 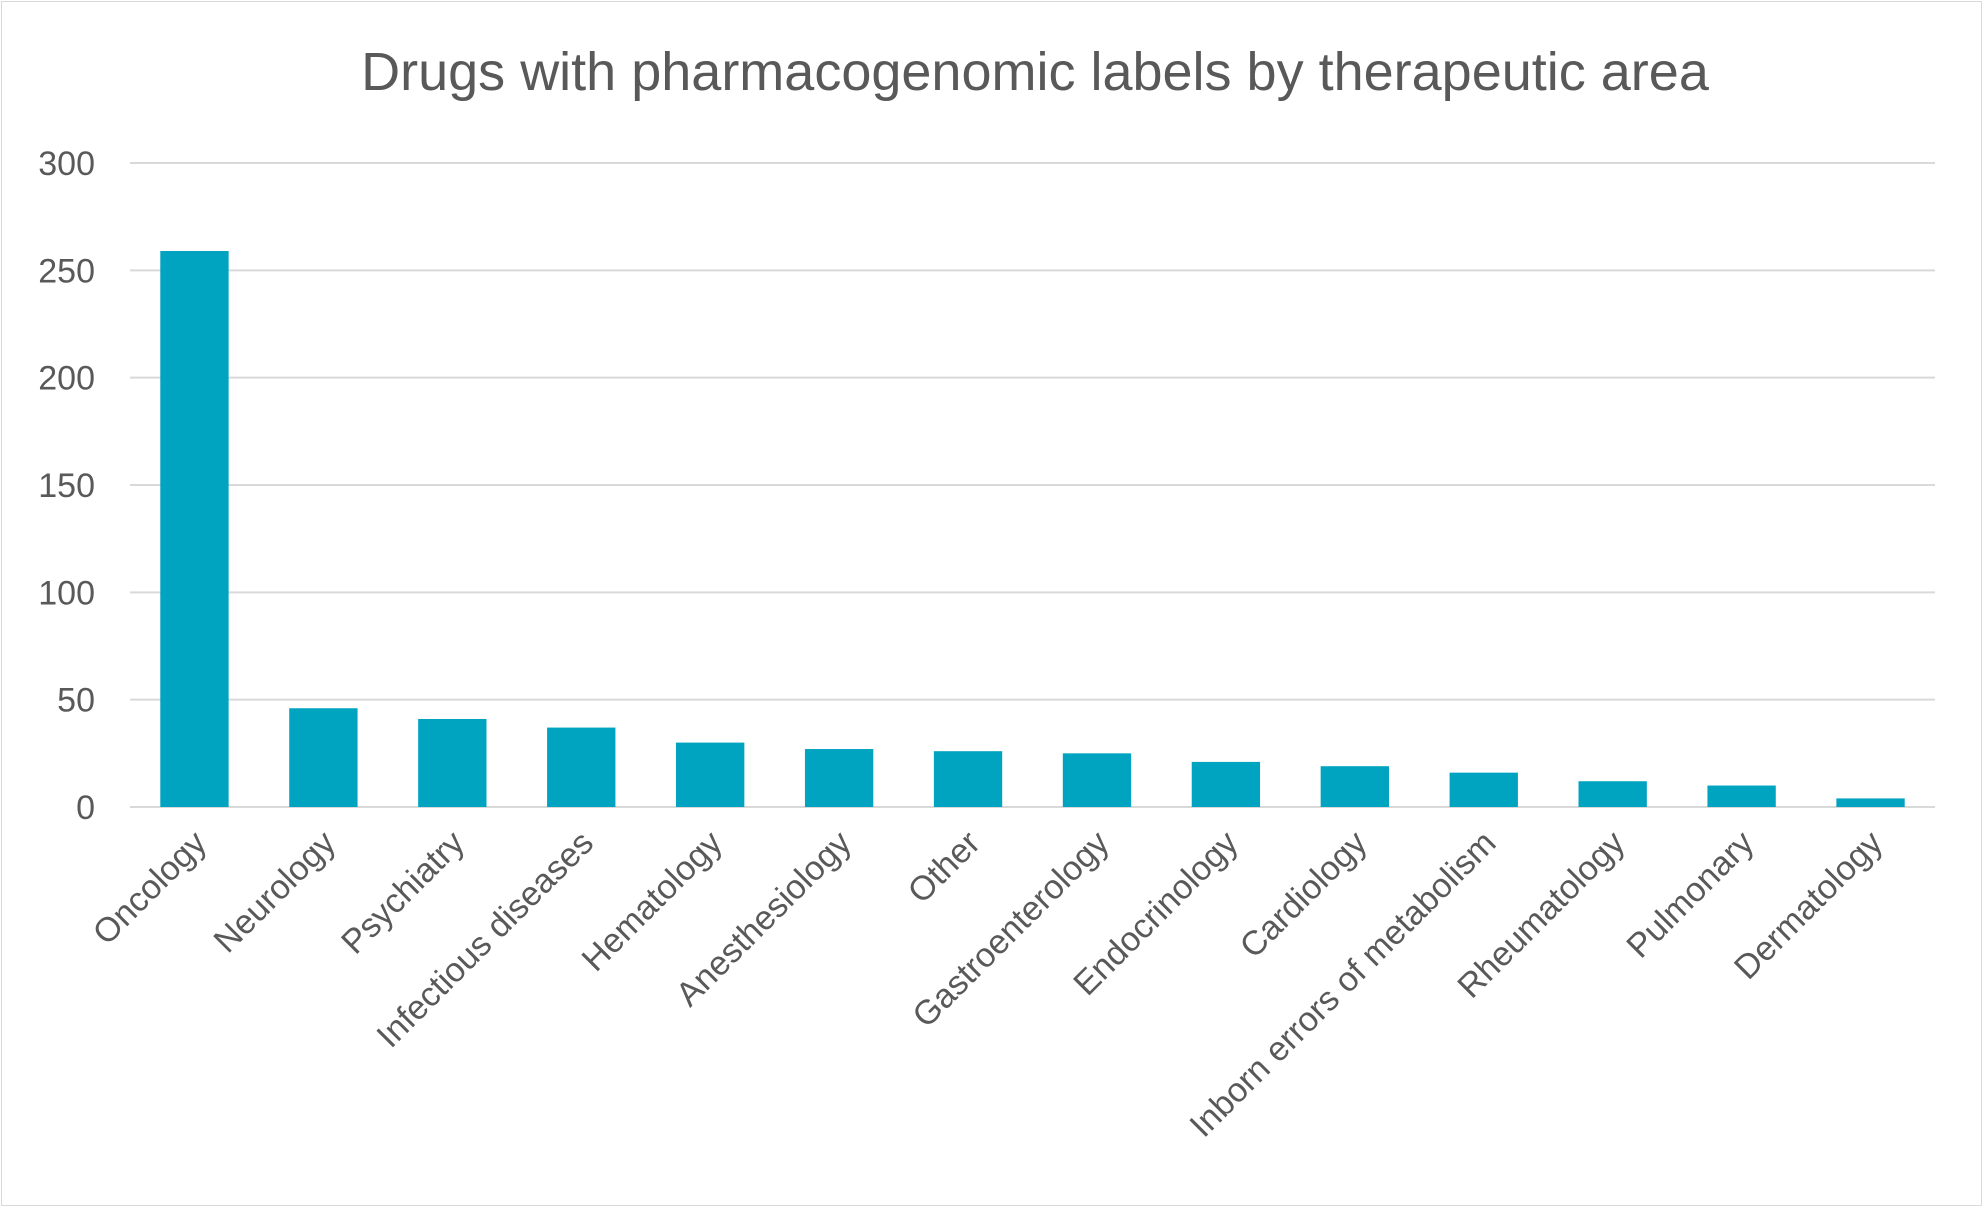 What do you see at coordinates (323, 757) in the screenshot?
I see `bar-neurology` at bounding box center [323, 757].